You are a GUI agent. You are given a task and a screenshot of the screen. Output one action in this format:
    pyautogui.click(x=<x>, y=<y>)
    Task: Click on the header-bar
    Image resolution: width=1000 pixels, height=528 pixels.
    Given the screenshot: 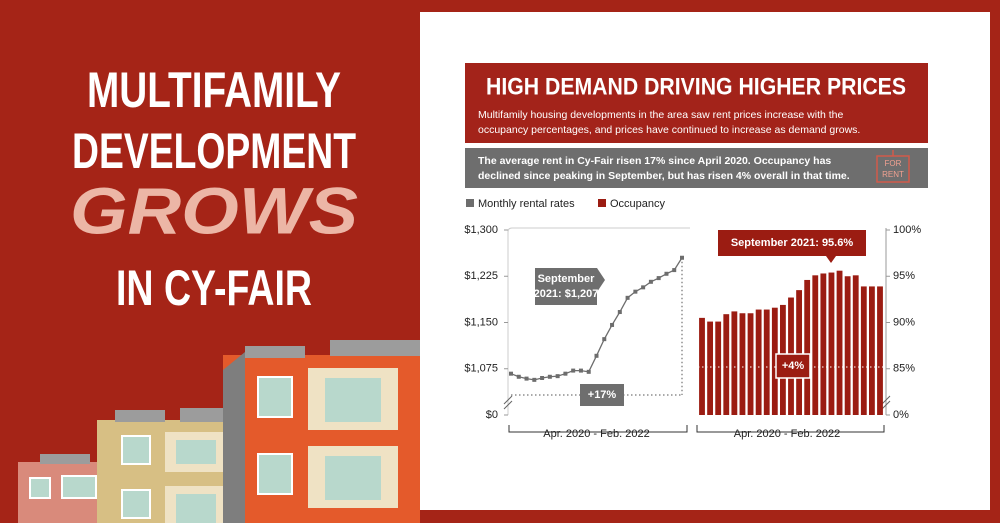 What is the action you would take?
    pyautogui.click(x=696, y=103)
    